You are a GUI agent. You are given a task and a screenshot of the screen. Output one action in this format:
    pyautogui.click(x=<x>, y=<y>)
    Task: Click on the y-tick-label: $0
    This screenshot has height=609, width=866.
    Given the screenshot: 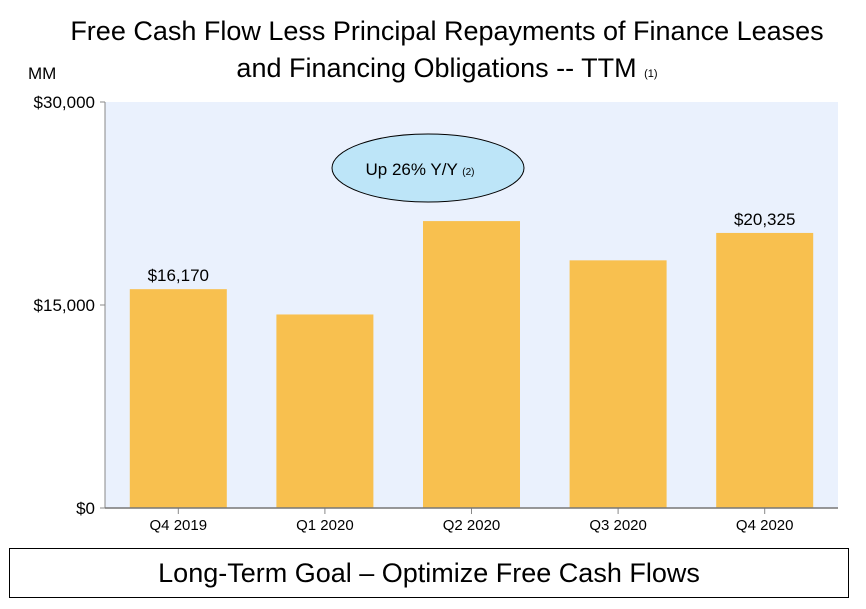 What is the action you would take?
    pyautogui.click(x=85, y=508)
    